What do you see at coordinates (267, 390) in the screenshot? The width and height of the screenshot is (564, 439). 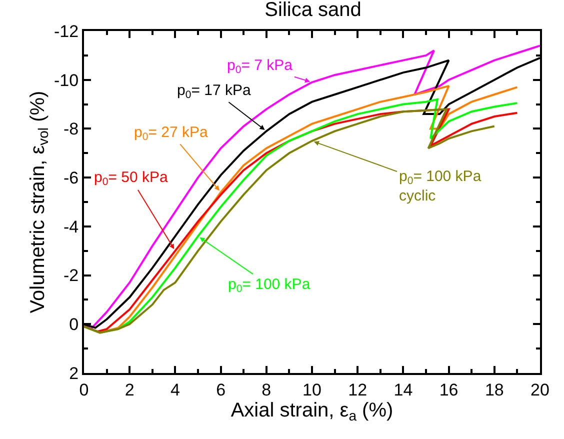 I see `x-tick-label: 8` at bounding box center [267, 390].